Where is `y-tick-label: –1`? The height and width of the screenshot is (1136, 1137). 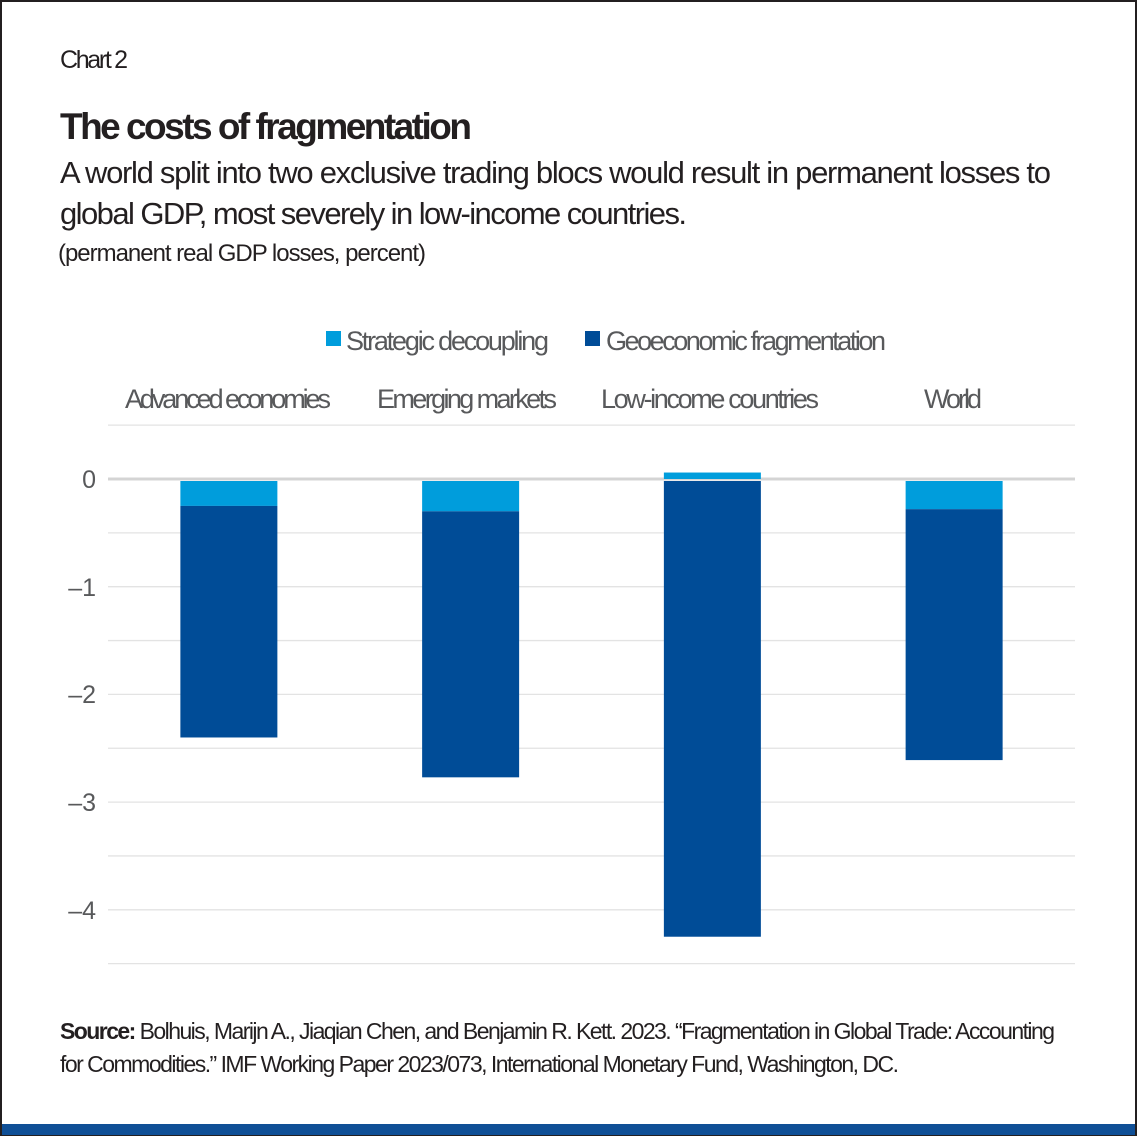
y-tick-label: –1 is located at coordinates (82, 588).